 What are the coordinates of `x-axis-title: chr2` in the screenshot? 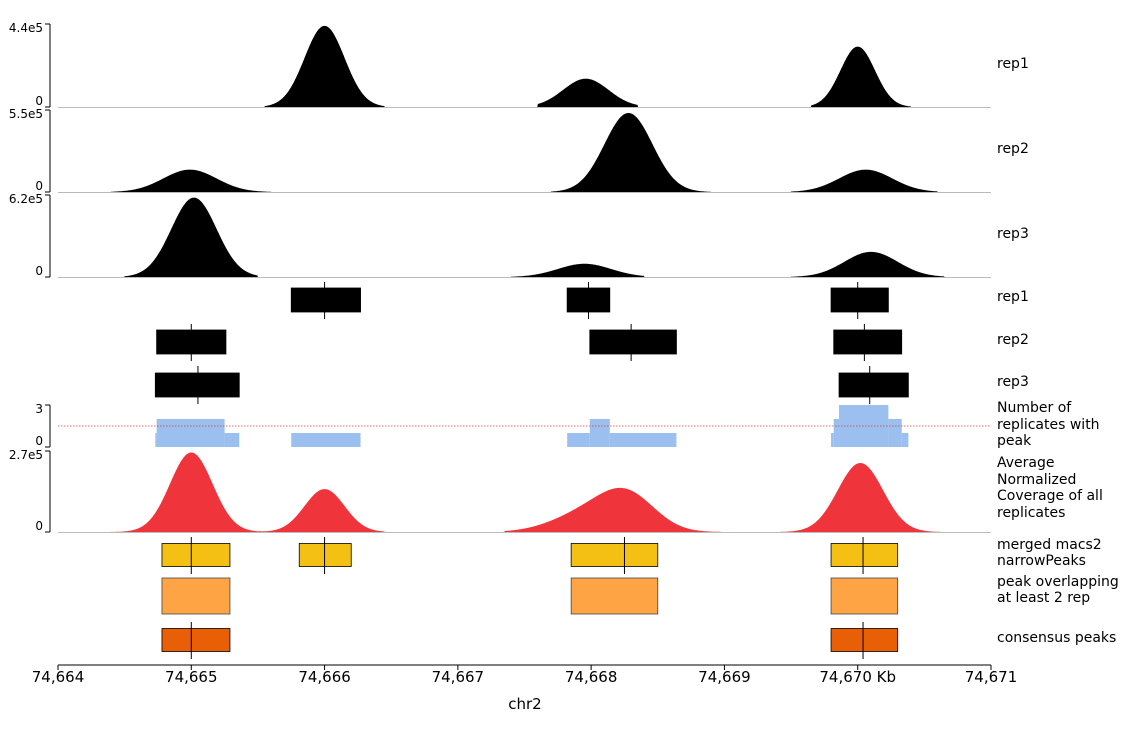 It's located at (525, 704).